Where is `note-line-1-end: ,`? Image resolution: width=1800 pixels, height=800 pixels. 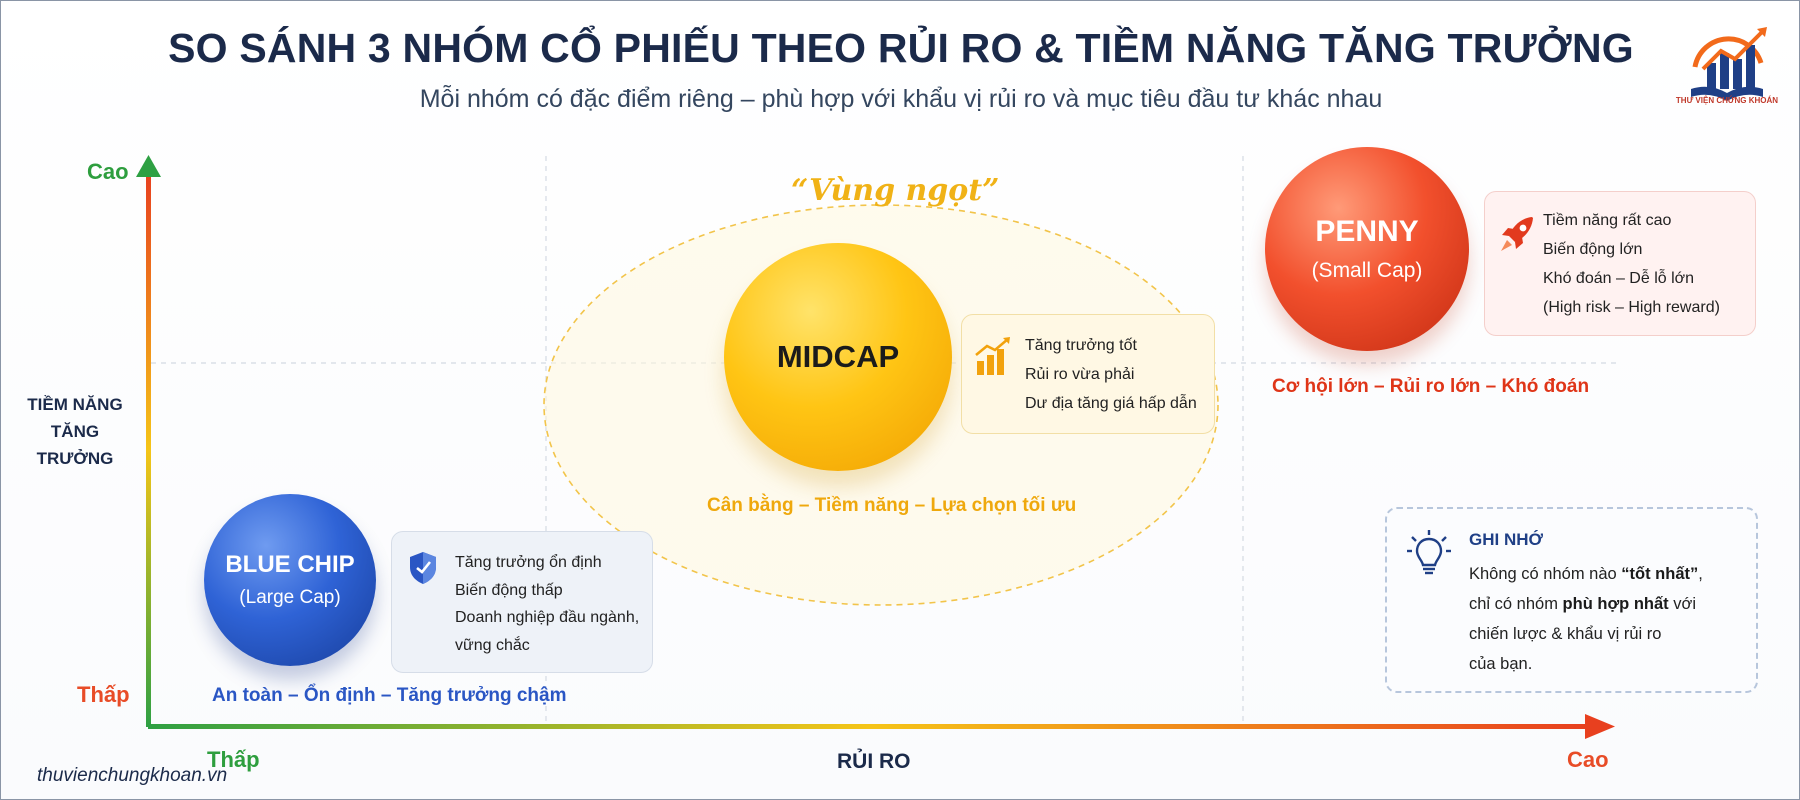 note-line-1-end: , is located at coordinates (1700, 574).